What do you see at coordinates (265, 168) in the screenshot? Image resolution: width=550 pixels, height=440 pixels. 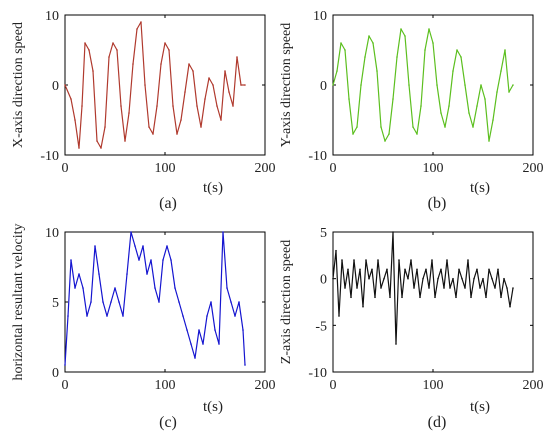 I see `panel-a-x-tick-label: 200` at bounding box center [265, 168].